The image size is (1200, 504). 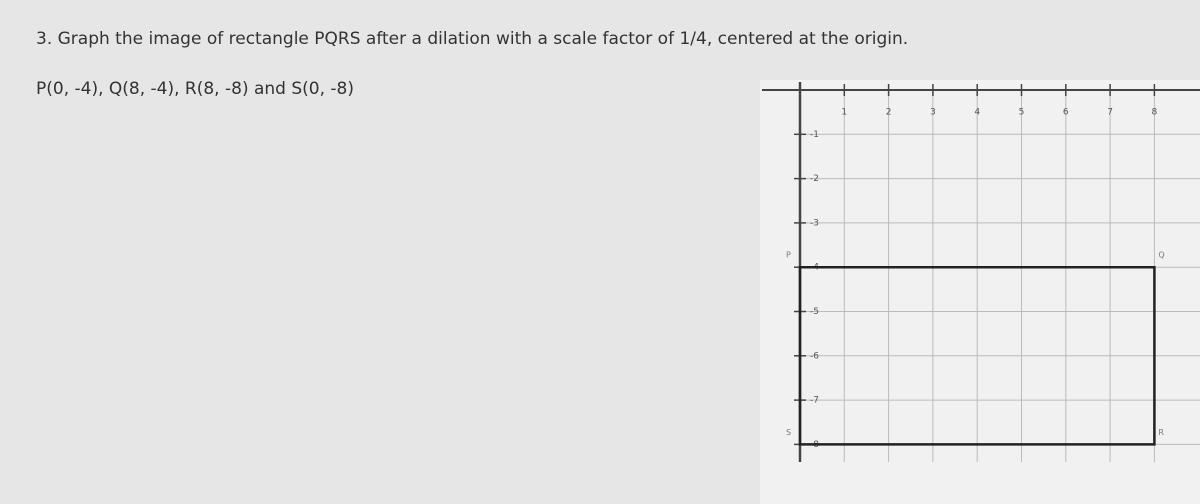 What do you see at coordinates (814, 356) in the screenshot?
I see `y-tick-label: -6` at bounding box center [814, 356].